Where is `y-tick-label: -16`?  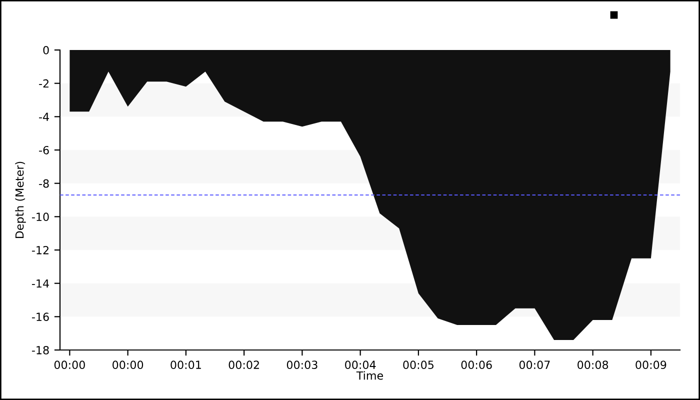
y-tick-label: -16 is located at coordinates (40, 317).